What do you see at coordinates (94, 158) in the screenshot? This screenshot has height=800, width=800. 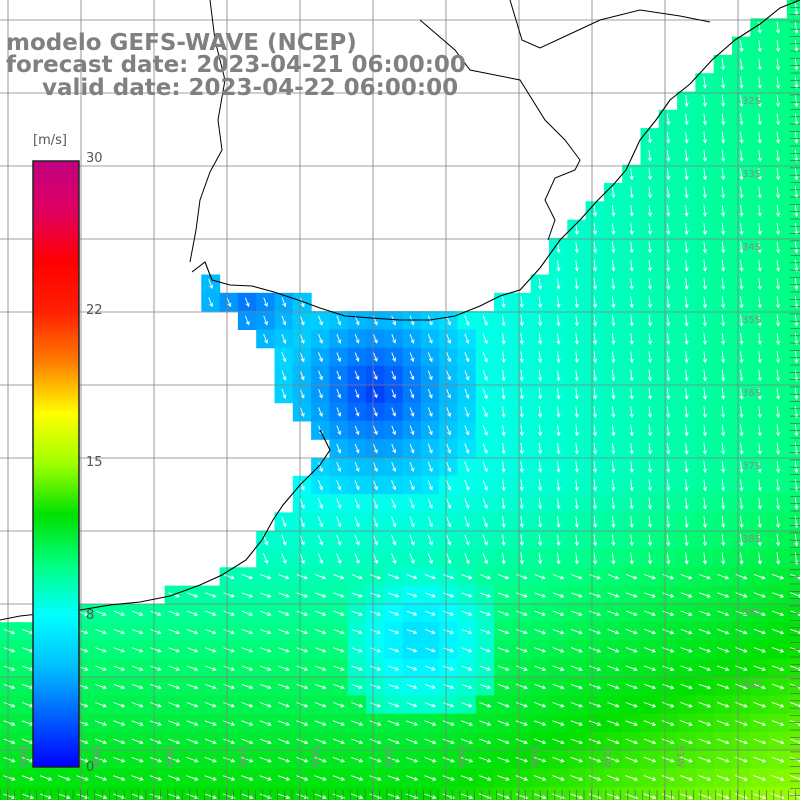 I see `colorbar-tick-30: 30` at bounding box center [94, 158].